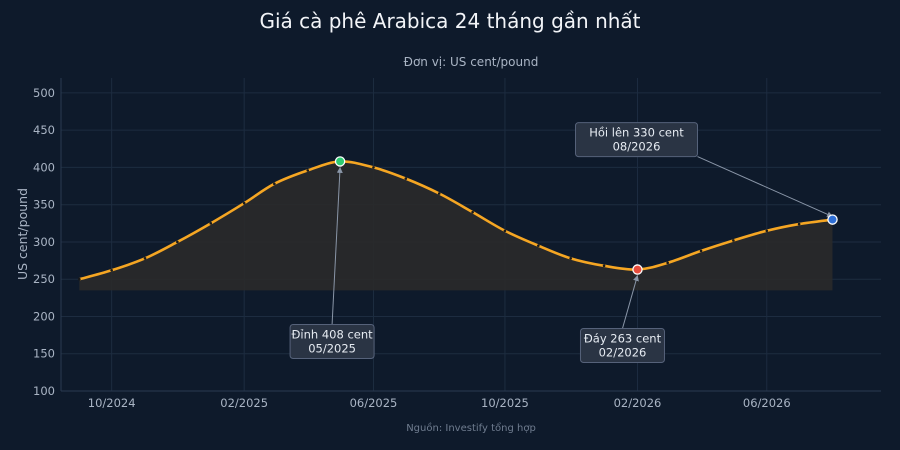  I want to click on trough-annotation-date: 02/2026, so click(623, 353).